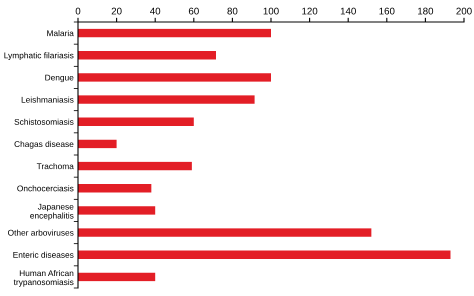  Describe the element at coordinates (44, 278) in the screenshot. I see `y-tick-label: Human African trypanosomiasis` at that location.